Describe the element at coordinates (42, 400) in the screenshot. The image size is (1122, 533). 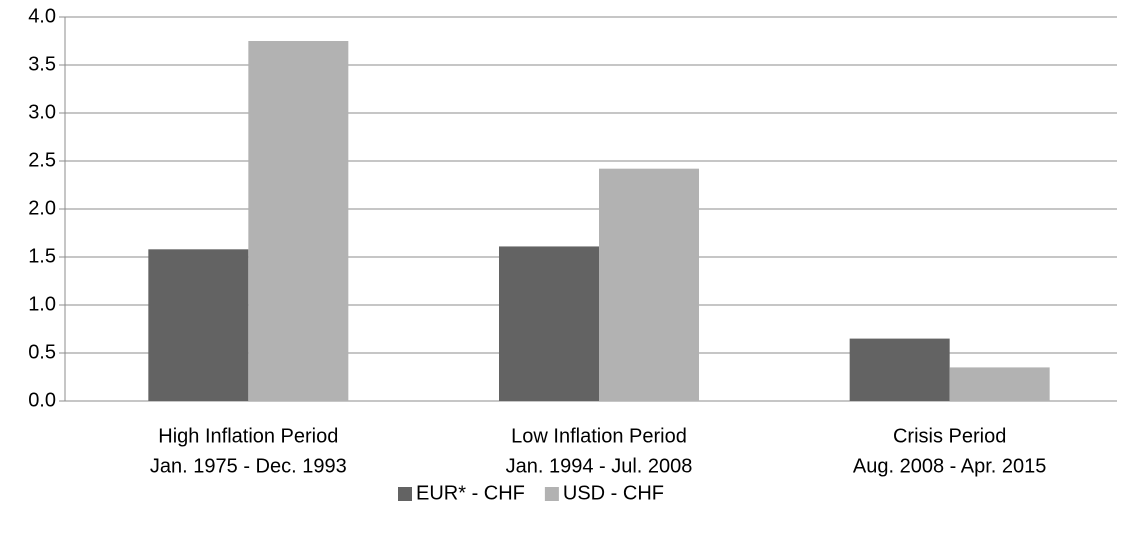
I see `y-tick-label: 0.0` at that location.